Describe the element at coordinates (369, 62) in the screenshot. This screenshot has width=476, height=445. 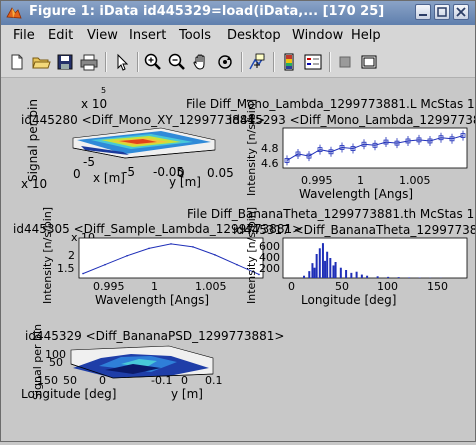
I see `show-plot-tools-icon` at that location.